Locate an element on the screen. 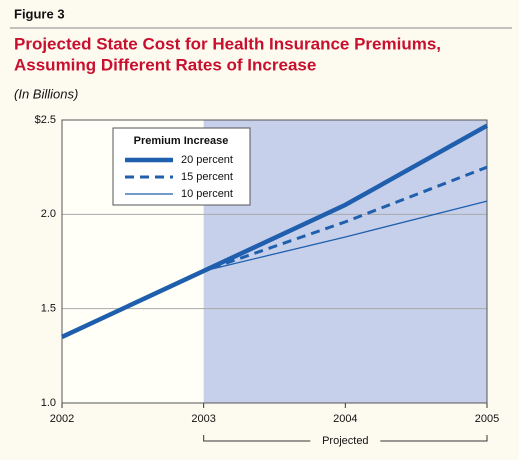  x-tick-label: 2003 is located at coordinates (203, 419).